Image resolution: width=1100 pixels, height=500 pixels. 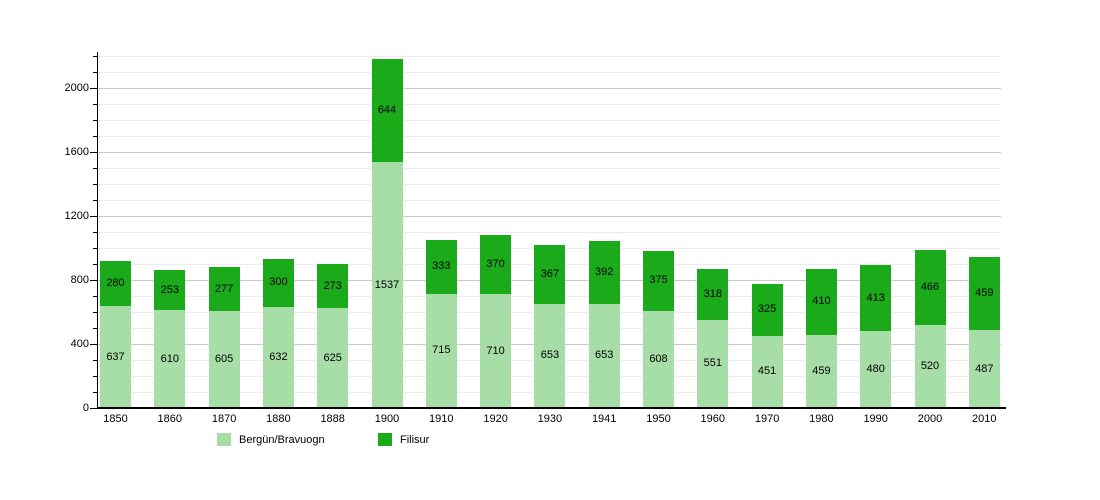 What do you see at coordinates (79, 344) in the screenshot?
I see `y-axis-label: 400` at bounding box center [79, 344].